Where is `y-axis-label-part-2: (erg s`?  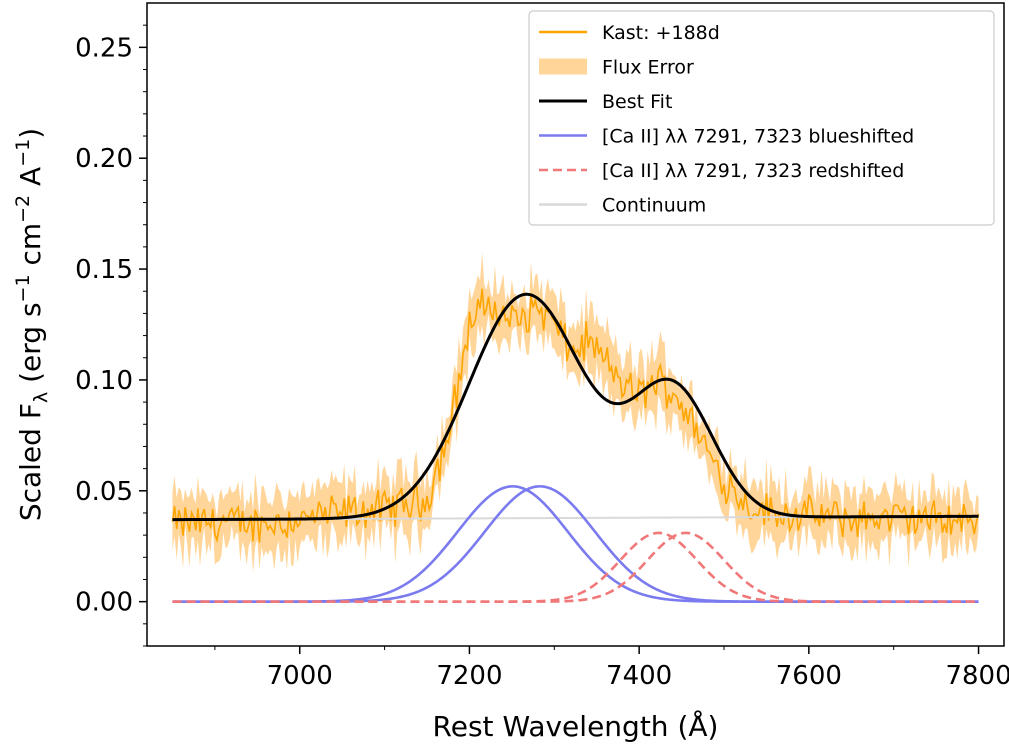
y-axis-label-part-2: (erg s is located at coordinates (30, 346).